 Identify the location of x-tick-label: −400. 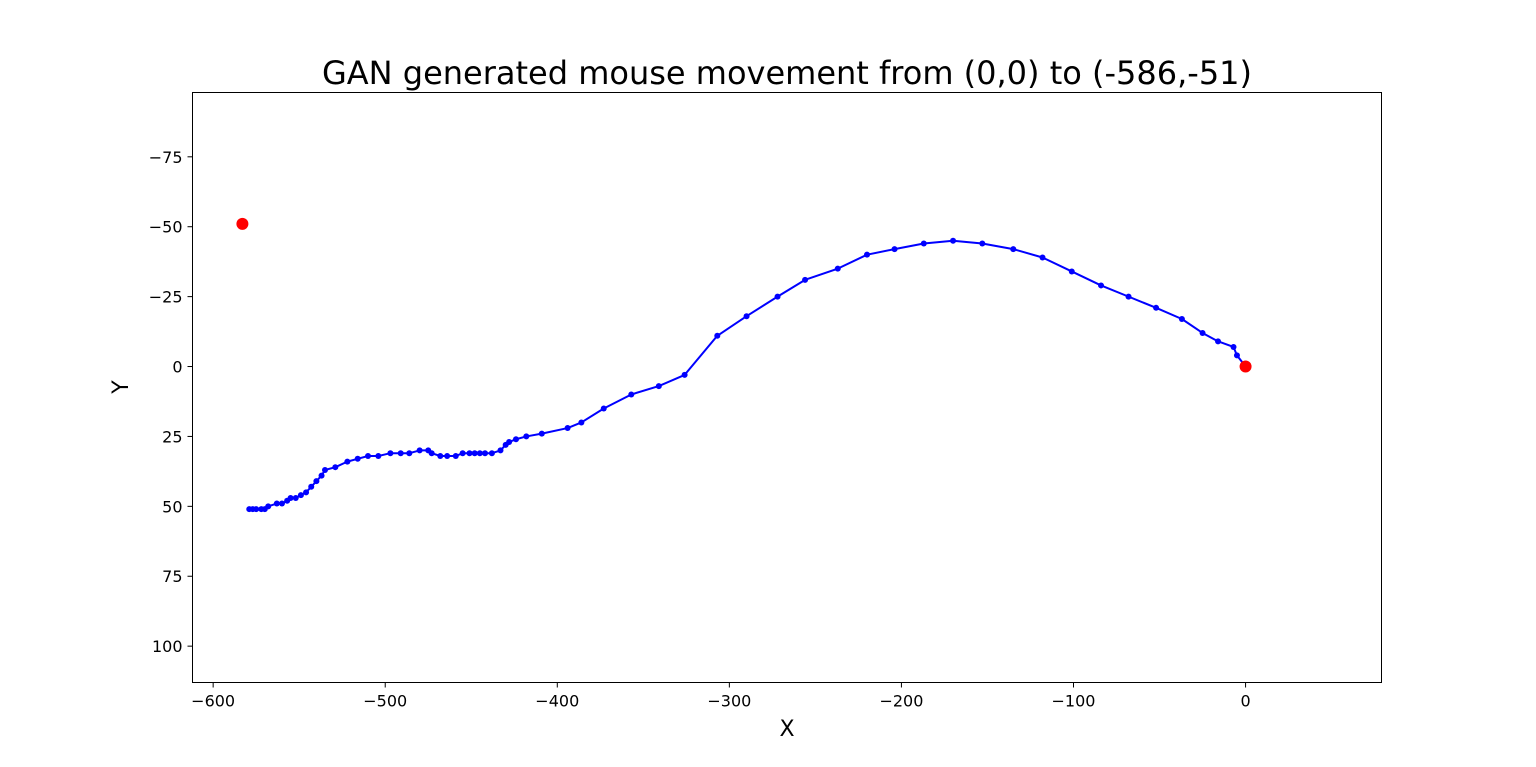
(557, 701).